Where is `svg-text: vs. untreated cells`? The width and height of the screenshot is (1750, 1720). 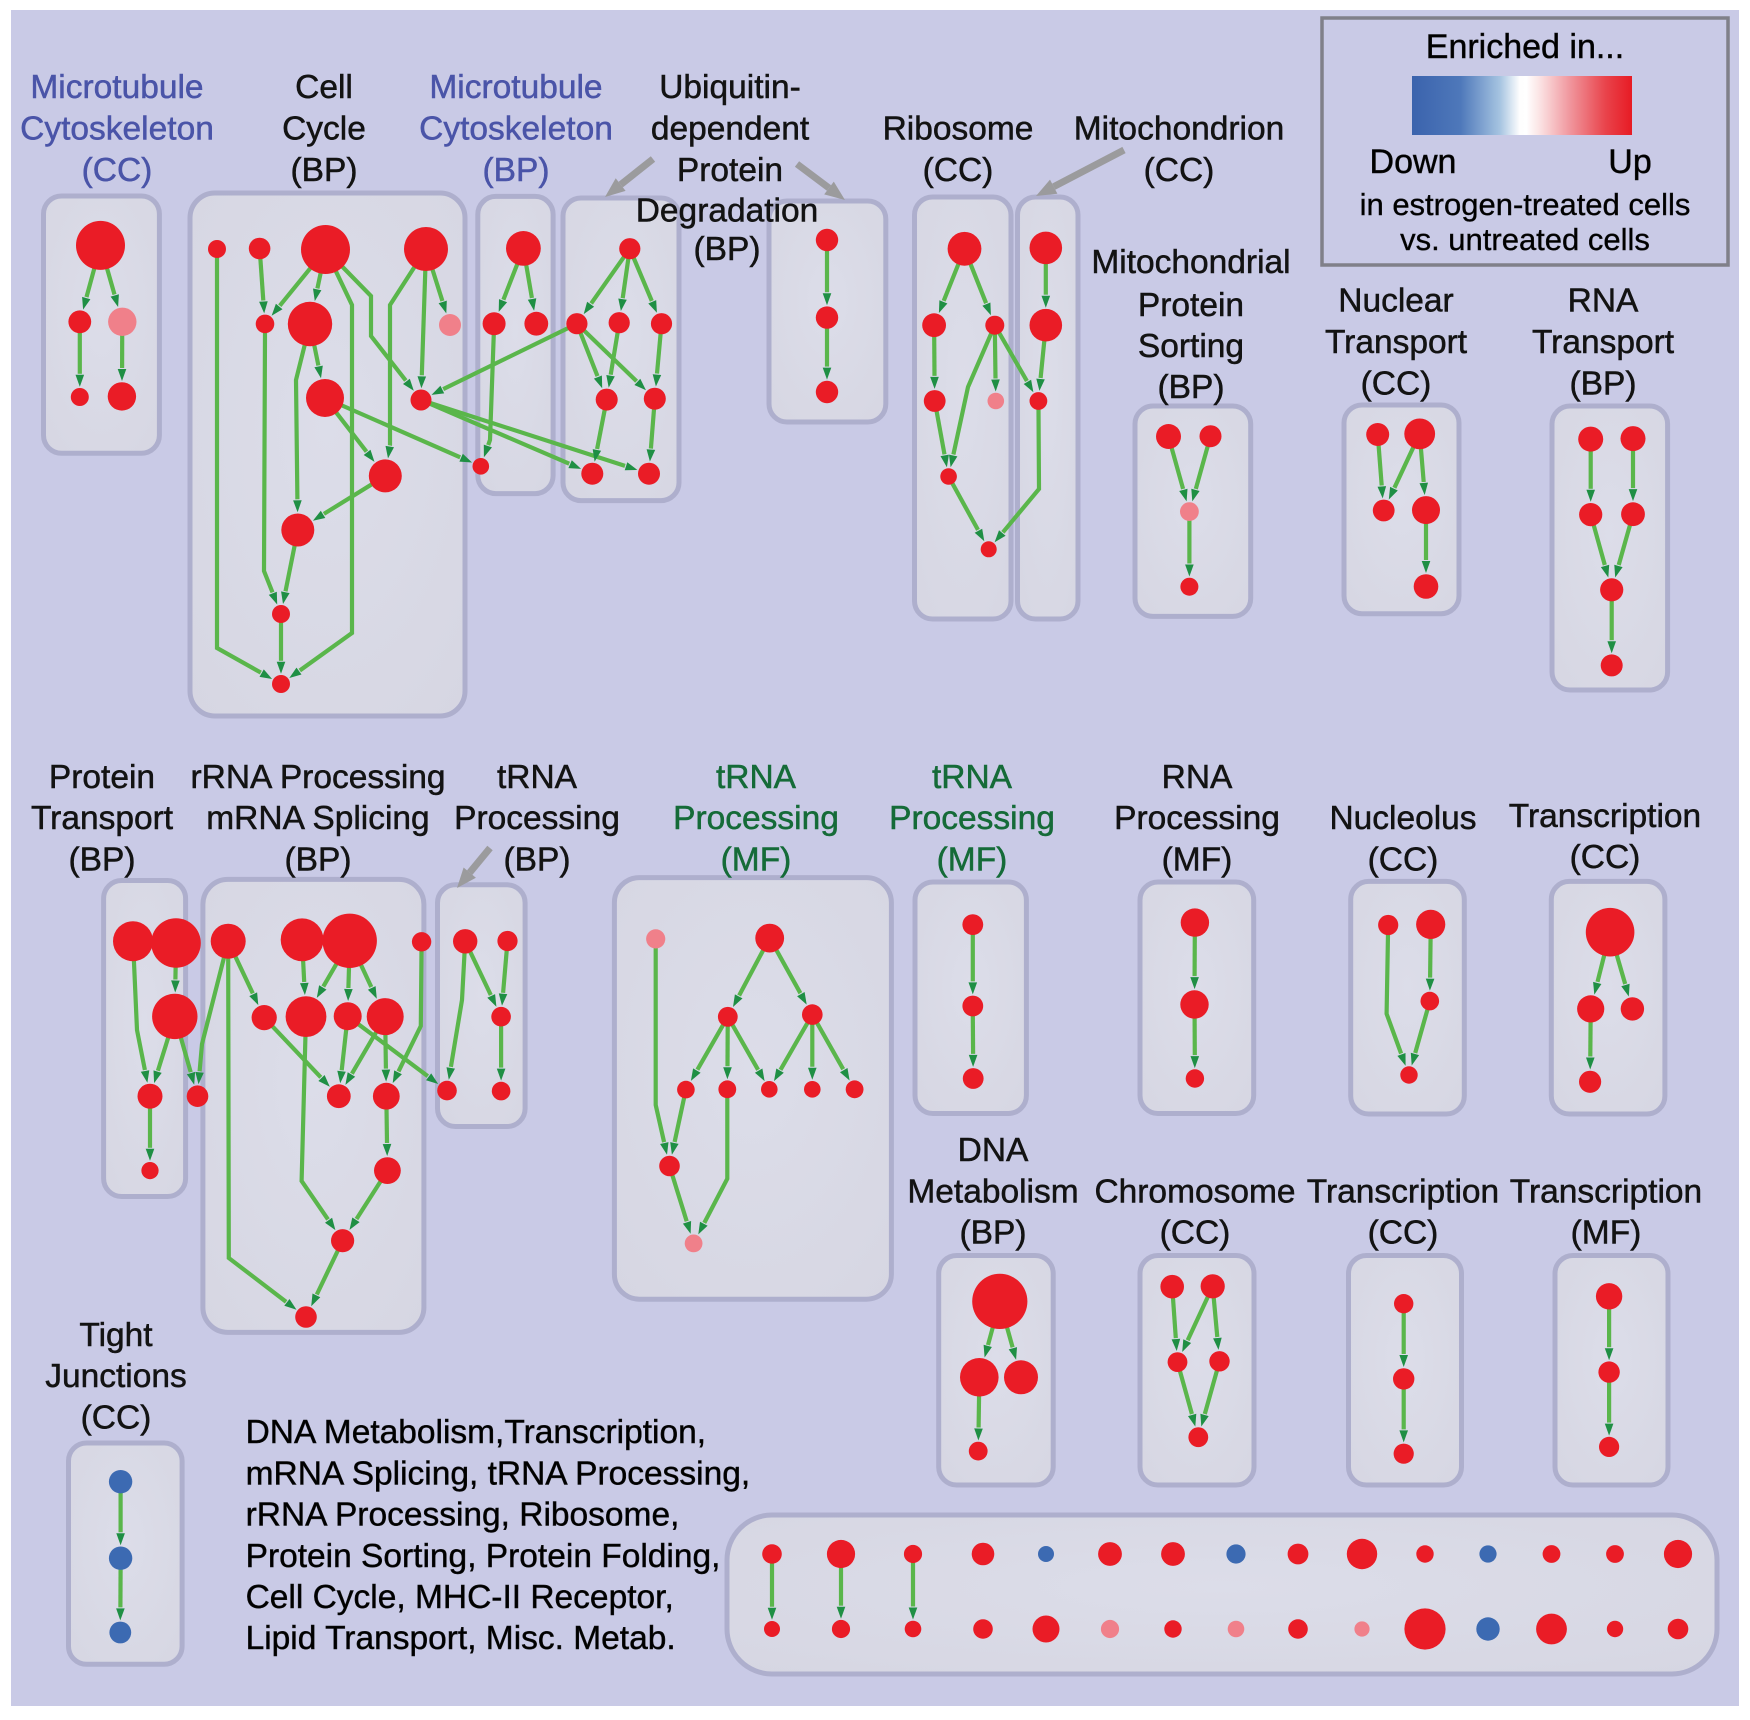
svg-text: vs. untreated cells is located at coordinates (1525, 239).